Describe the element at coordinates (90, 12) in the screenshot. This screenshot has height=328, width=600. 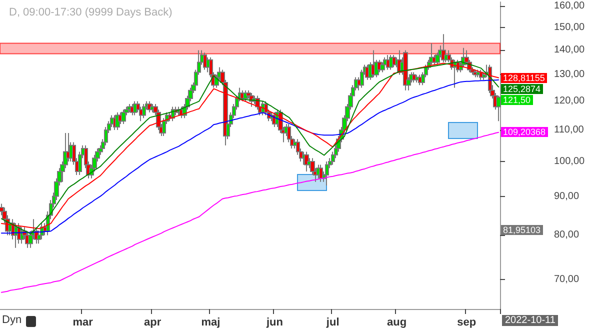
I see `chart-title: D, 09:00-17:30 (9999 Days Back)` at that location.